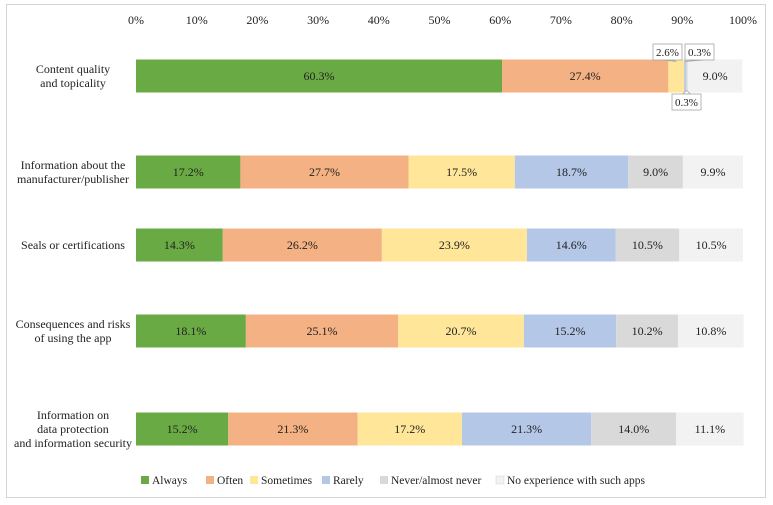 The height and width of the screenshot is (505, 773). I want to click on x-tick-label: 60%, so click(500, 20).